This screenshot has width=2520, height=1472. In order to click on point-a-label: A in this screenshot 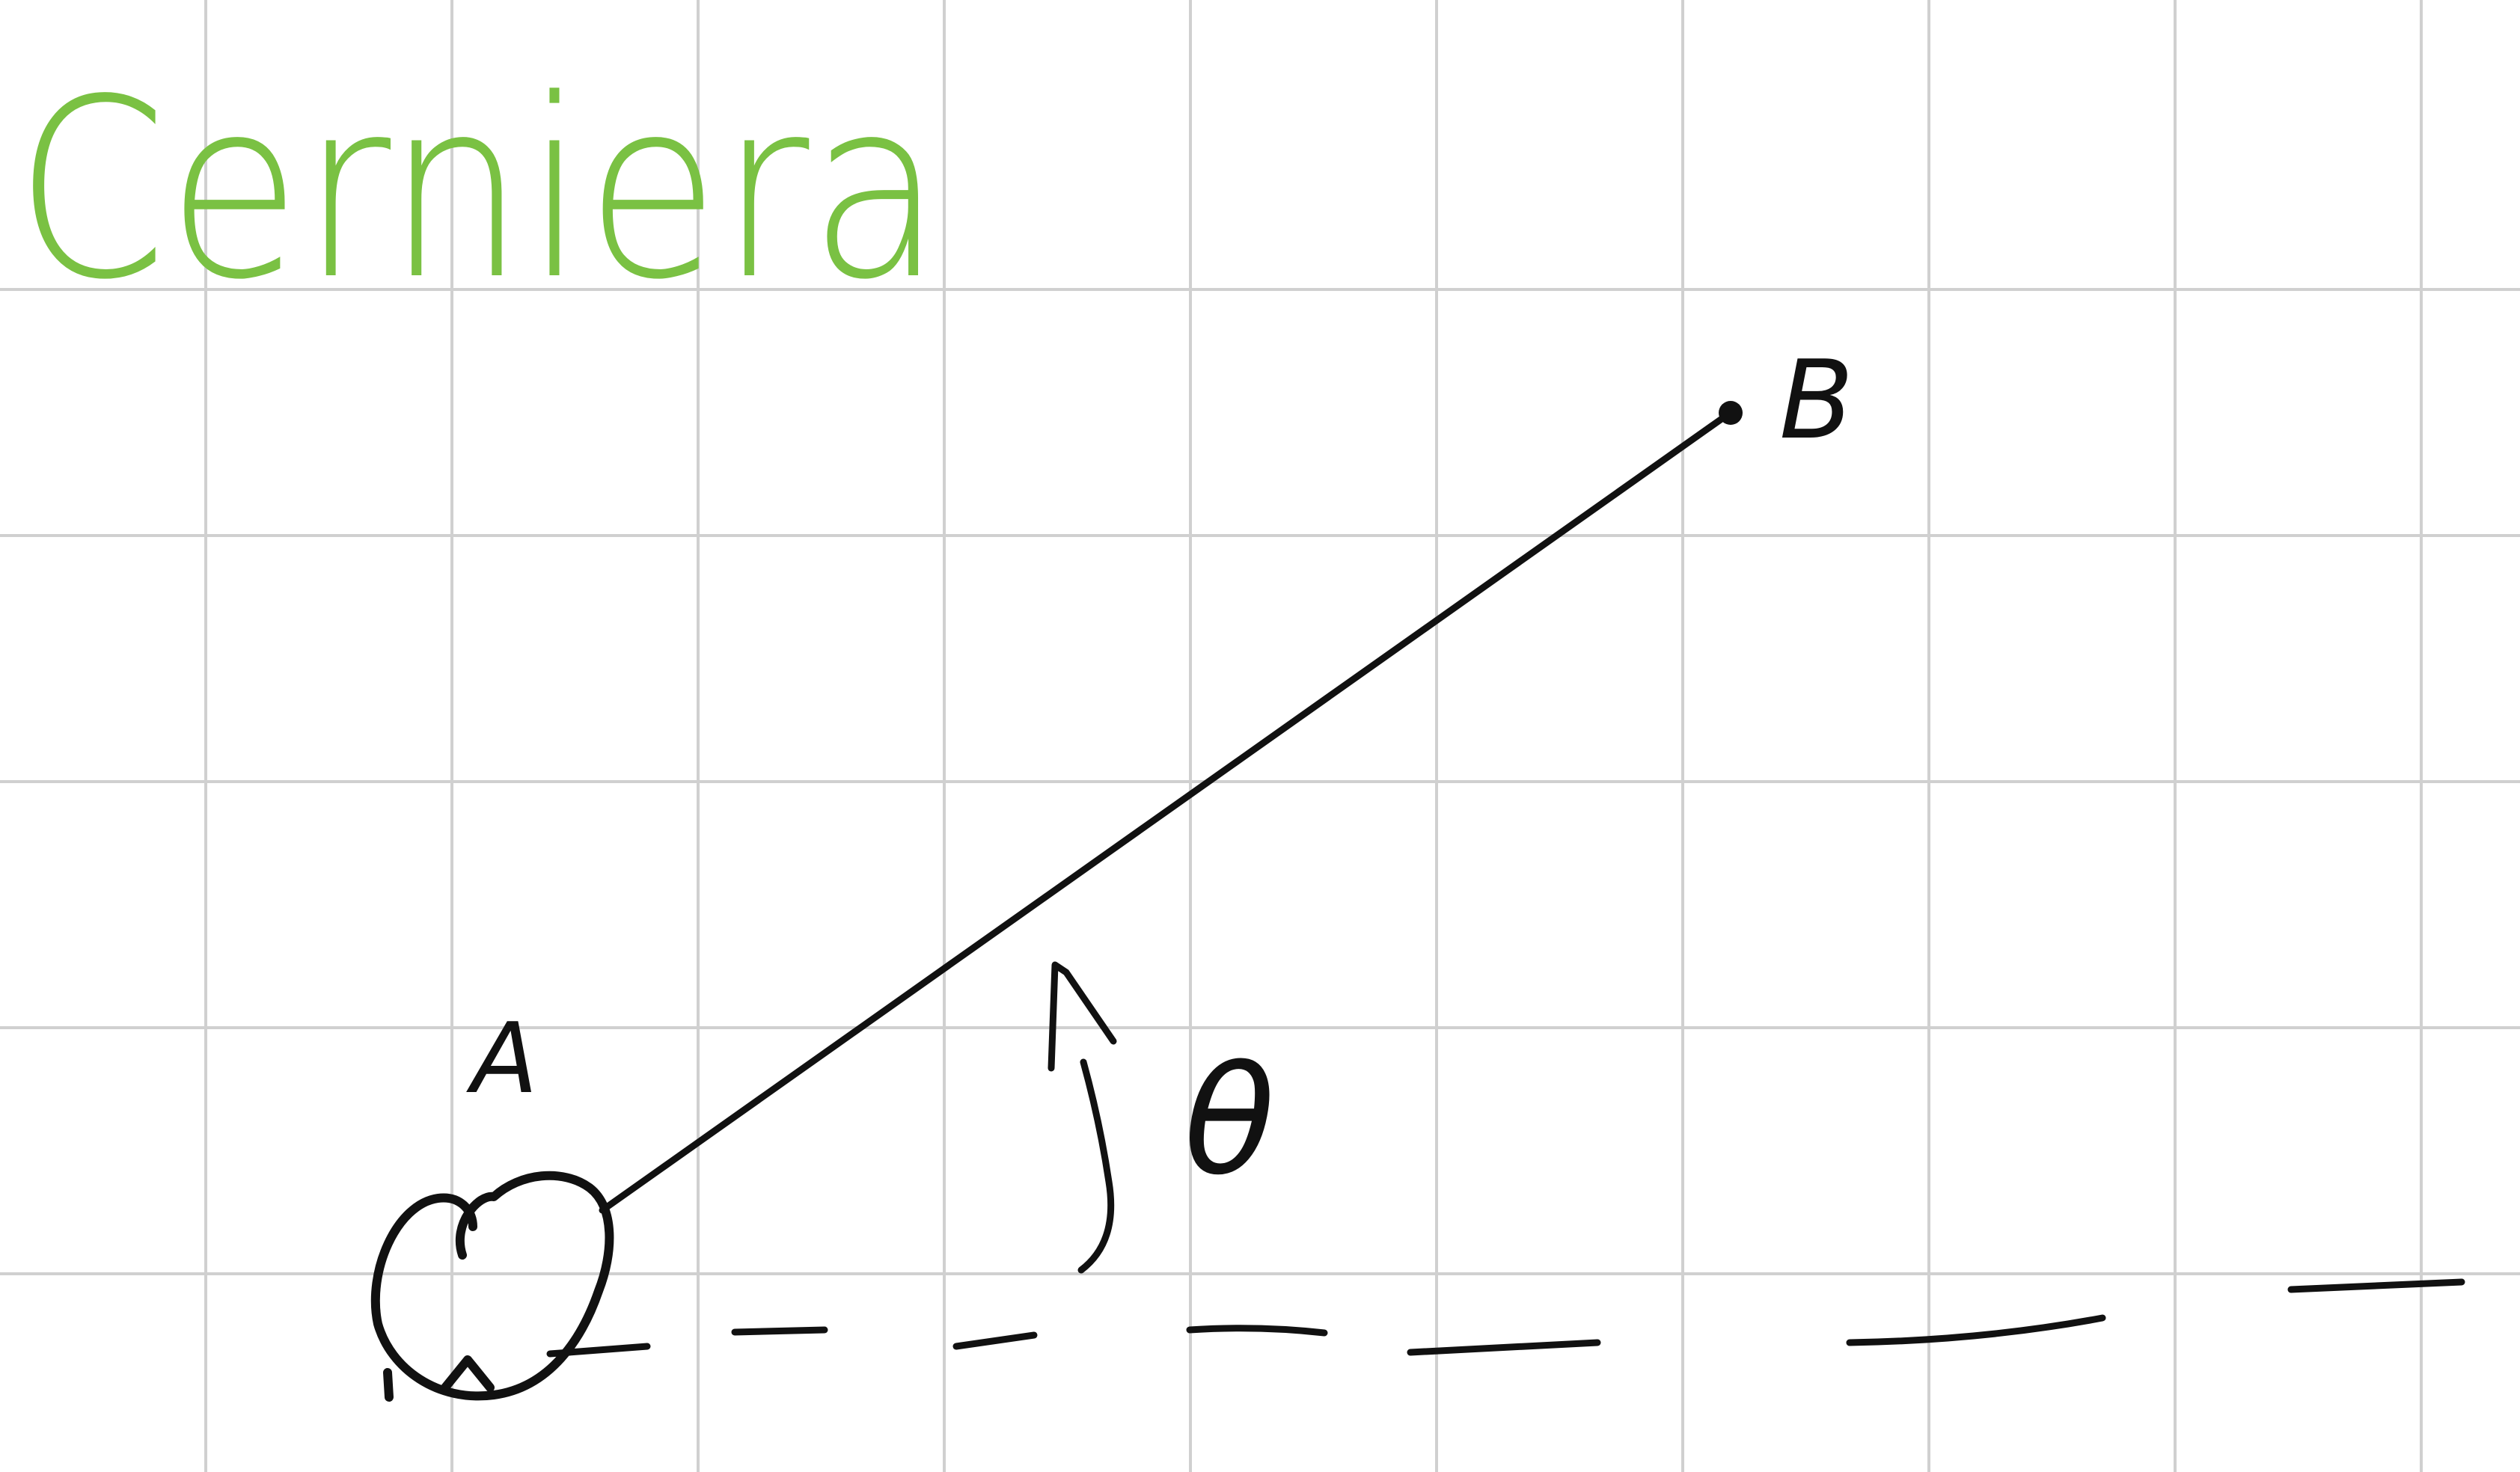, I will do `click(502, 1058)`.